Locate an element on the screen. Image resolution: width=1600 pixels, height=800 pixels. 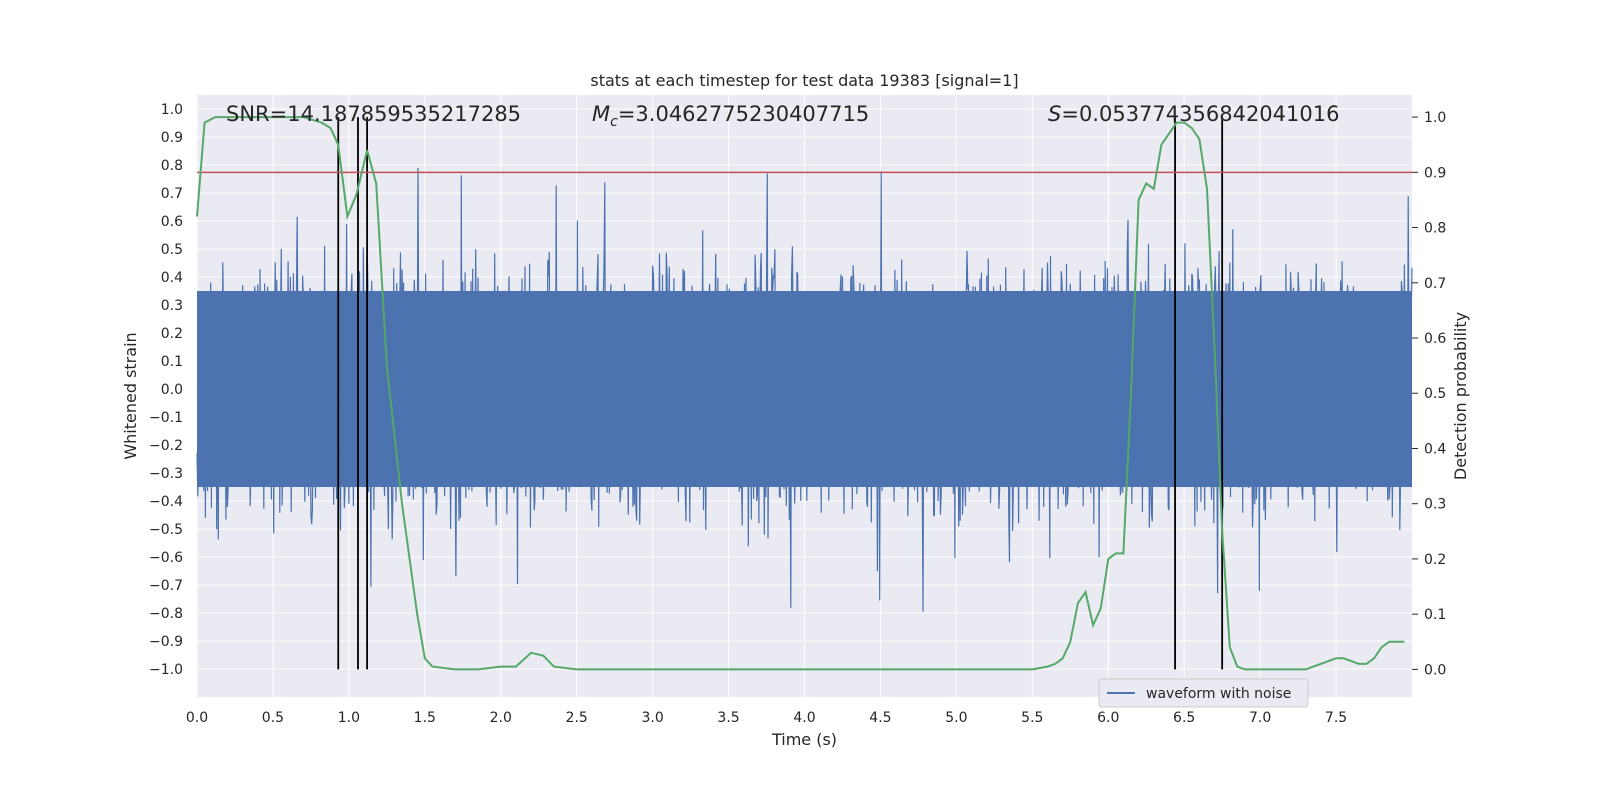
y-left-tick-label: −0.8 is located at coordinates (166, 614).